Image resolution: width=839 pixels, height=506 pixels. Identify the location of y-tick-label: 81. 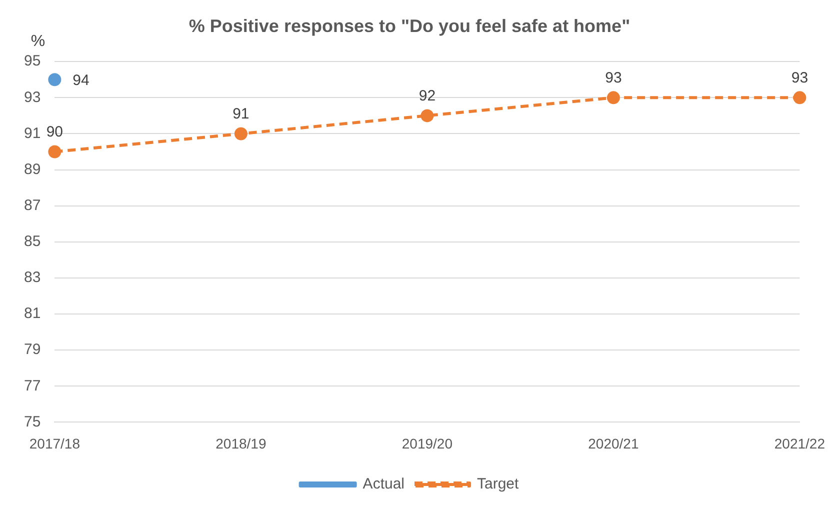
(32, 313).